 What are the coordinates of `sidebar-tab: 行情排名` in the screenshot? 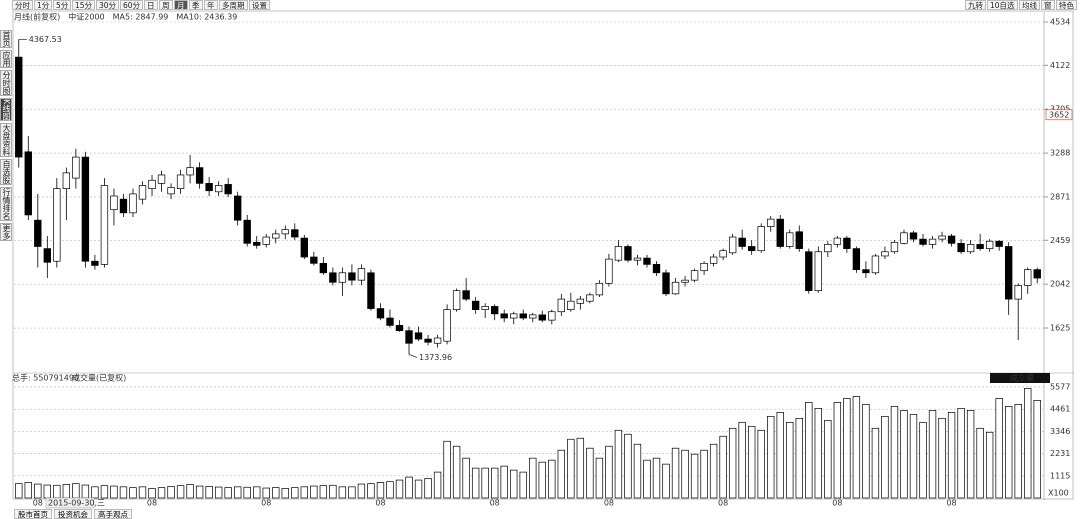 It's located at (6, 204).